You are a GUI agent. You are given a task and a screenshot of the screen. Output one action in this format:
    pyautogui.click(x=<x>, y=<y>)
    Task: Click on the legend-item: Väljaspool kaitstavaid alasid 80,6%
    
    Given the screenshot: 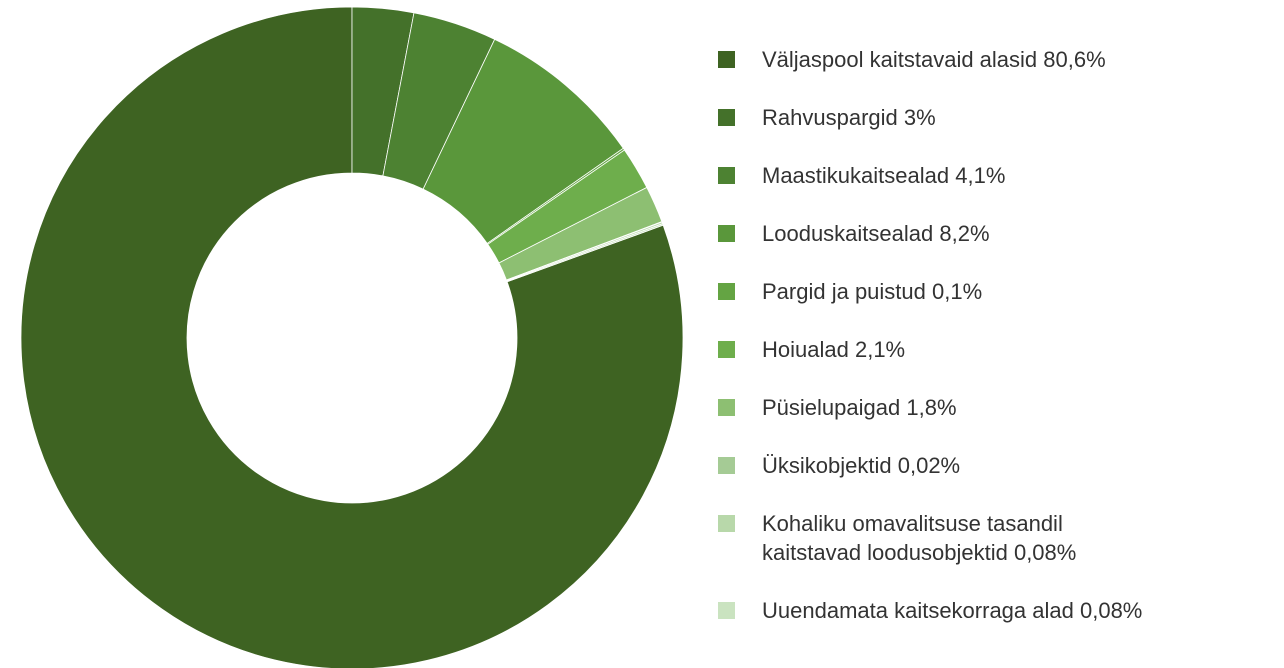 What is the action you would take?
    pyautogui.click(x=930, y=59)
    